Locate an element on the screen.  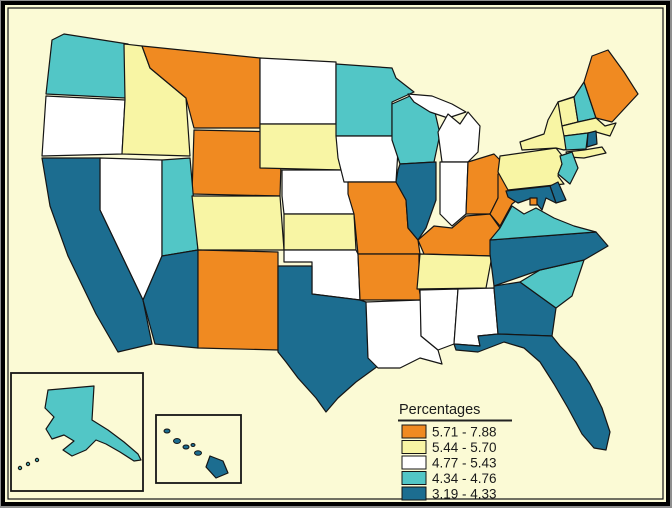
state-arizona is located at coordinates (170, 299).